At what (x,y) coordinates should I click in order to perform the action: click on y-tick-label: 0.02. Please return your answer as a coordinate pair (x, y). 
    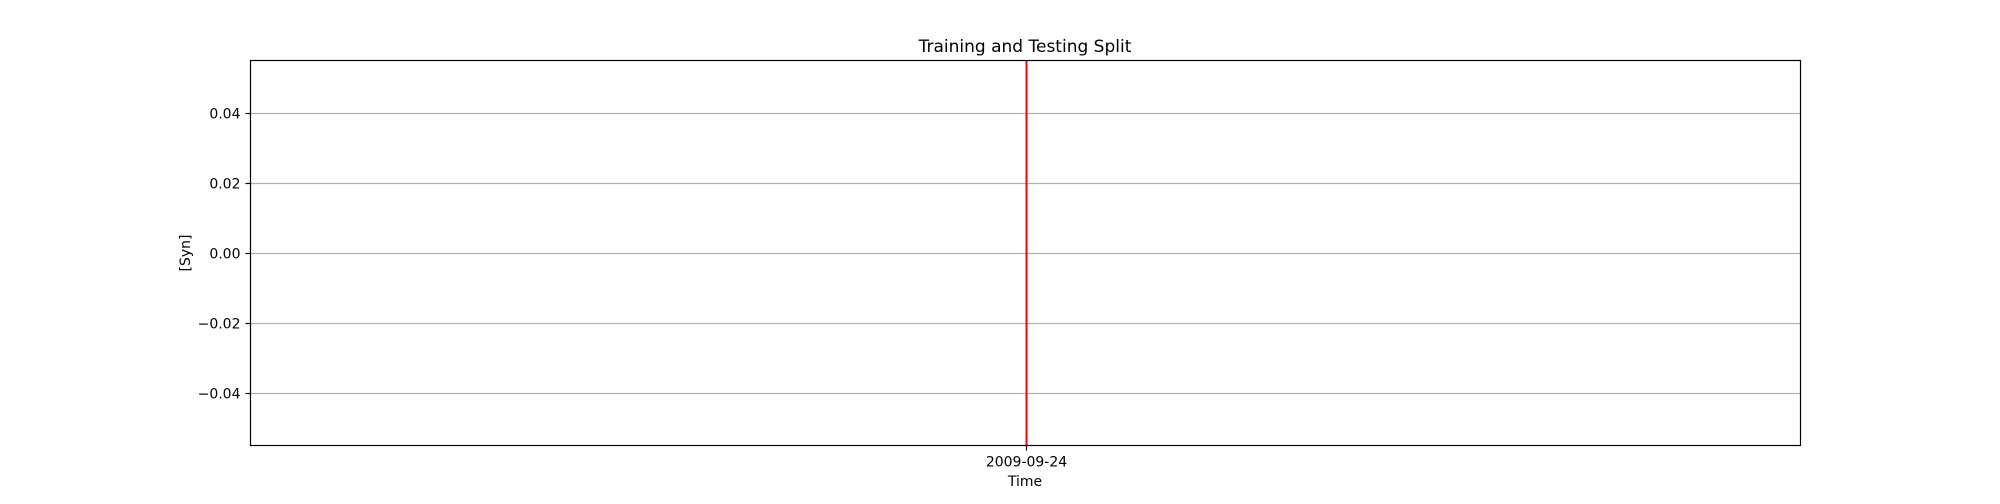
    Looking at the image, I should click on (224, 185).